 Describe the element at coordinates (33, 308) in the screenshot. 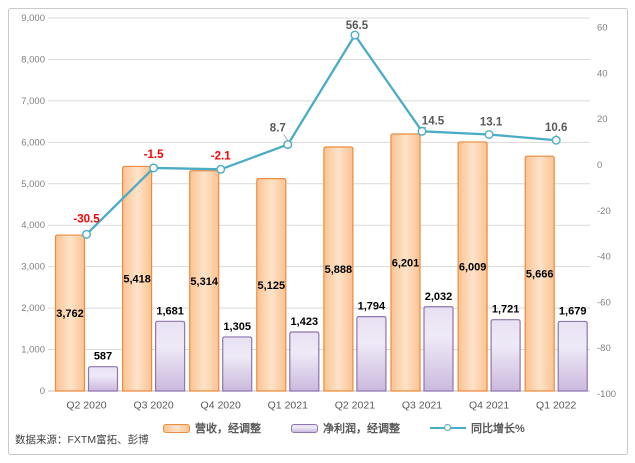

I see `left-axis-tick: 2,000` at that location.